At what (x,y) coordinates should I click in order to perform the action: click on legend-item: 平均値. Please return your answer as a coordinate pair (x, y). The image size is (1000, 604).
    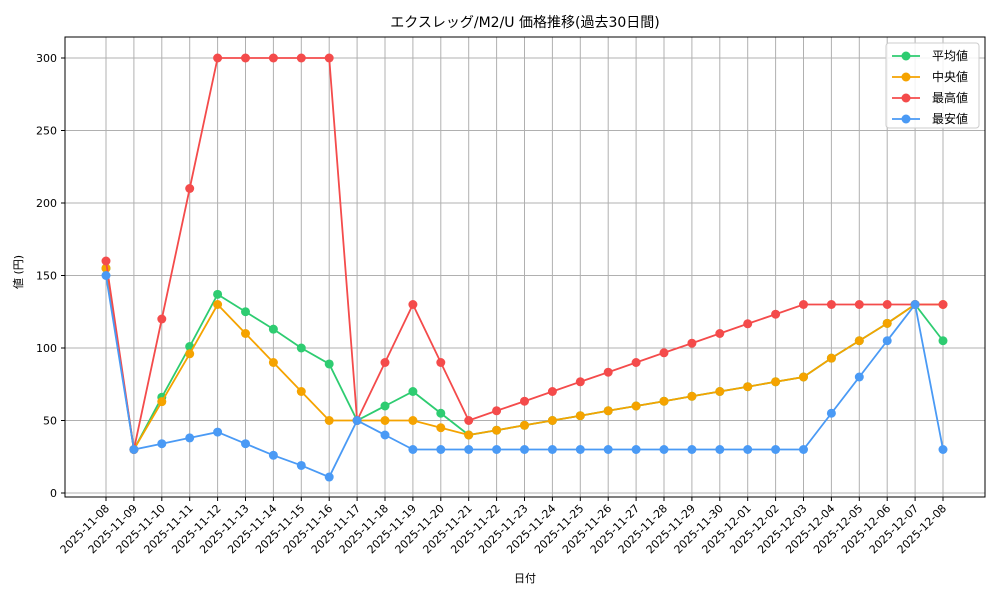
    Looking at the image, I should click on (930, 55).